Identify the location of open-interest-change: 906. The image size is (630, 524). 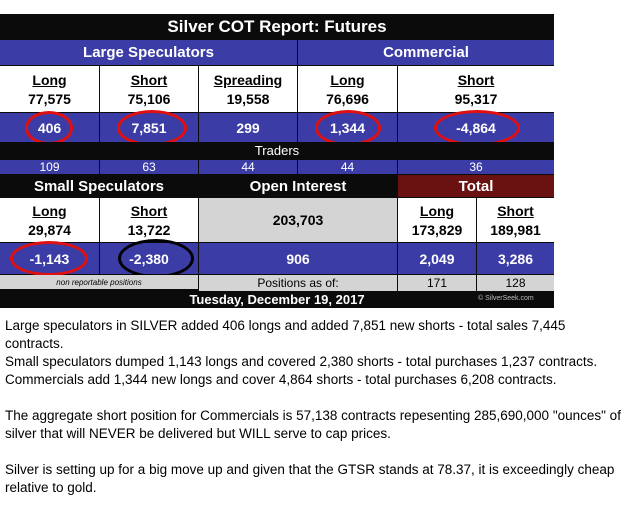
(298, 258).